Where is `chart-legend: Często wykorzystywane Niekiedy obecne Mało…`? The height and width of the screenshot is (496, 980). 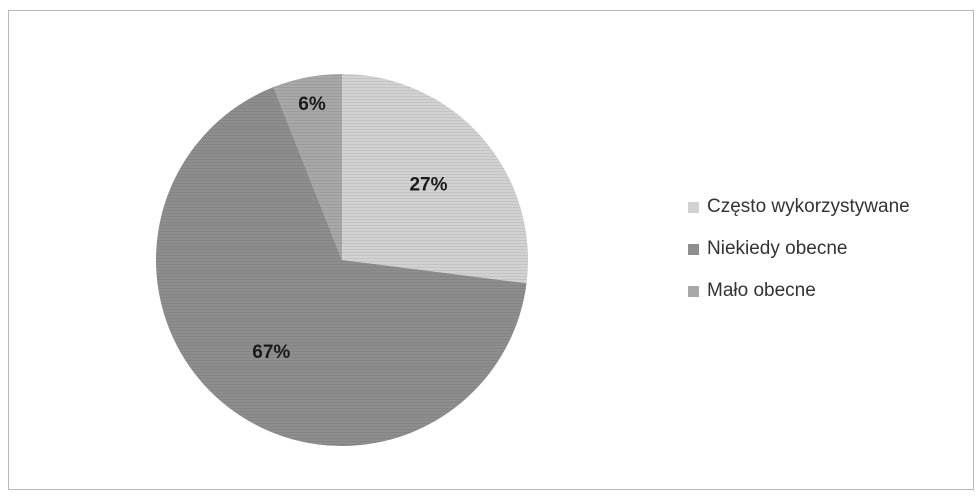 chart-legend: Często wykorzystywane Niekiedy obecne Mało… is located at coordinates (799, 259).